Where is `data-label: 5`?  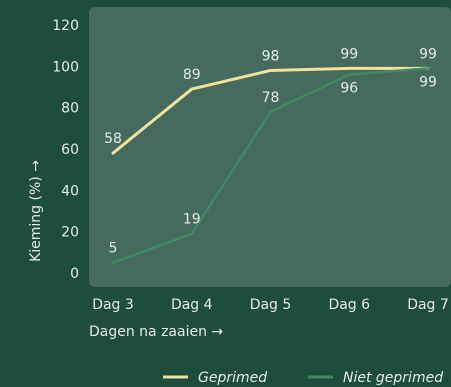
data-label: 5 is located at coordinates (113, 249).